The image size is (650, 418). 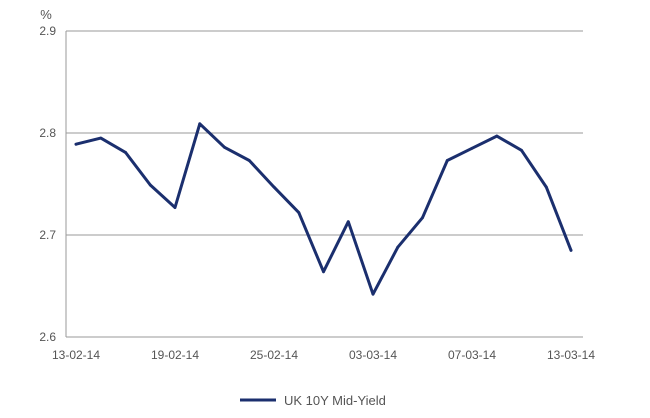 What do you see at coordinates (175, 355) in the screenshot?
I see `x-tick-label: 19-02-14` at bounding box center [175, 355].